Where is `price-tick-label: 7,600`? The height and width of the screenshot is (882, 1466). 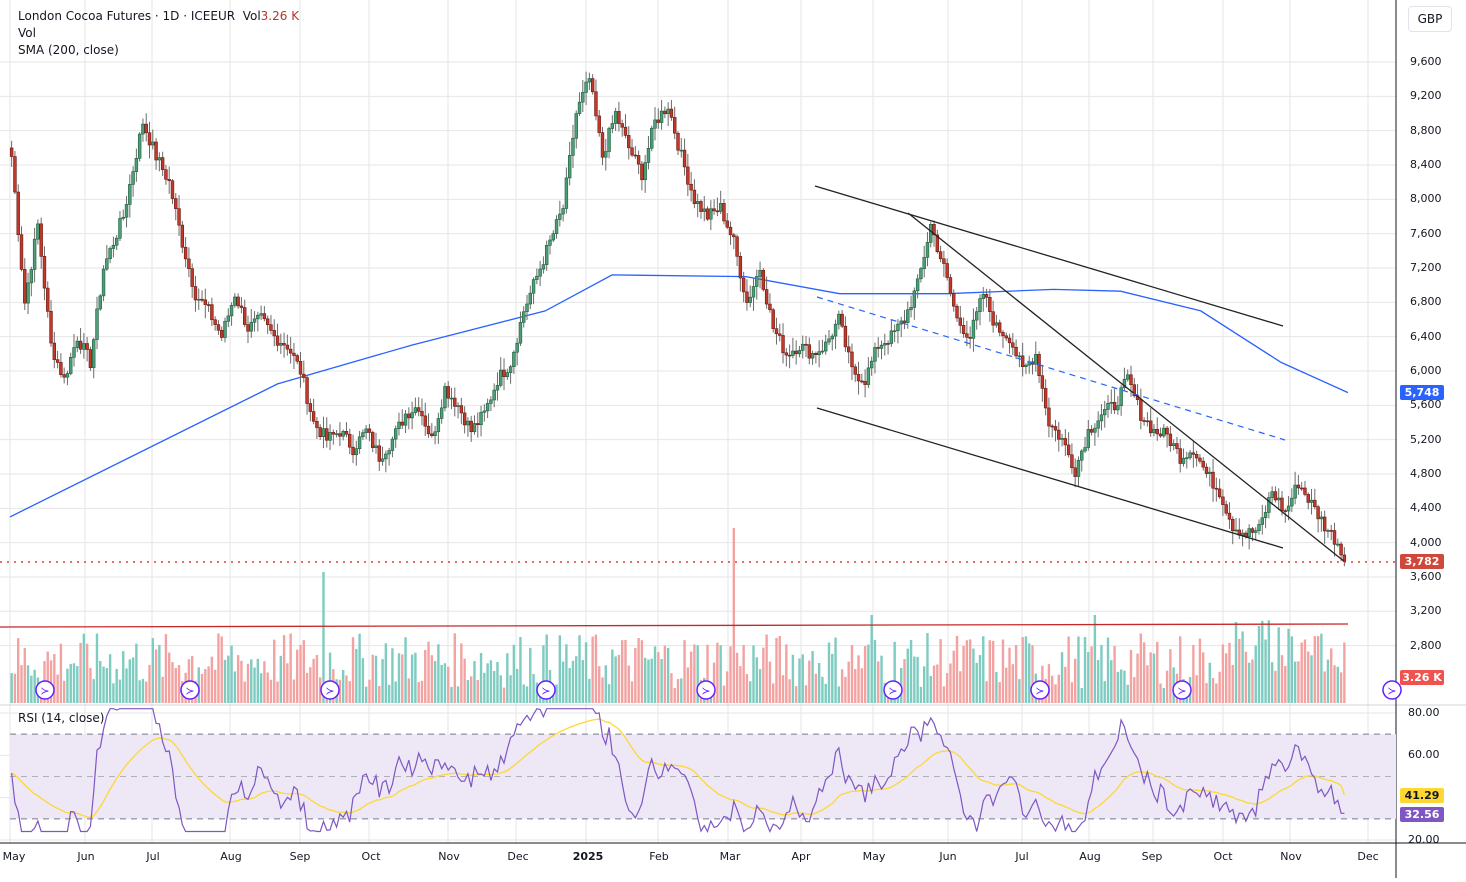 price-tick-label: 7,600 is located at coordinates (1426, 233).